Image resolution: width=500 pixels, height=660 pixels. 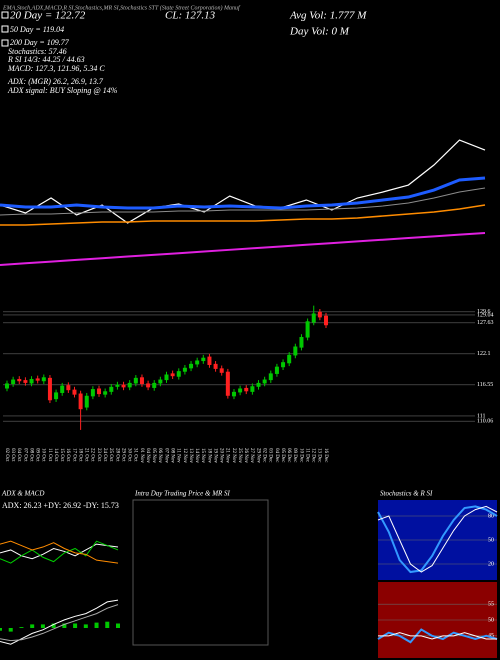 What do you see at coordinates (182, 494) in the screenshot?
I see `panel-title: Intra Day Trading Price & MR SI` at bounding box center [182, 494].